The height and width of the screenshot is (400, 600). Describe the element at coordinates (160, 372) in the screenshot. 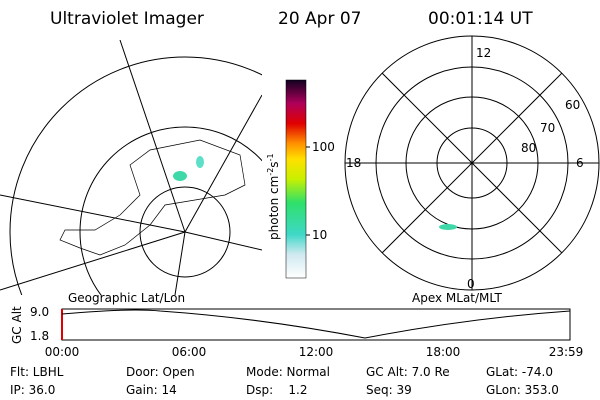

I see `info-field: Door: Open` at that location.